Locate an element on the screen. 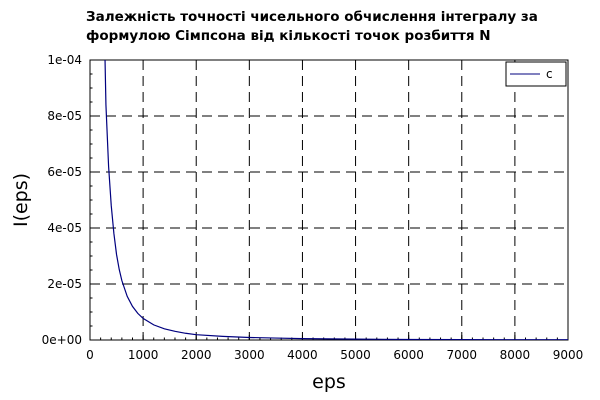 The height and width of the screenshot is (400, 600). y-axis-label: I(eps) is located at coordinates (21, 200).